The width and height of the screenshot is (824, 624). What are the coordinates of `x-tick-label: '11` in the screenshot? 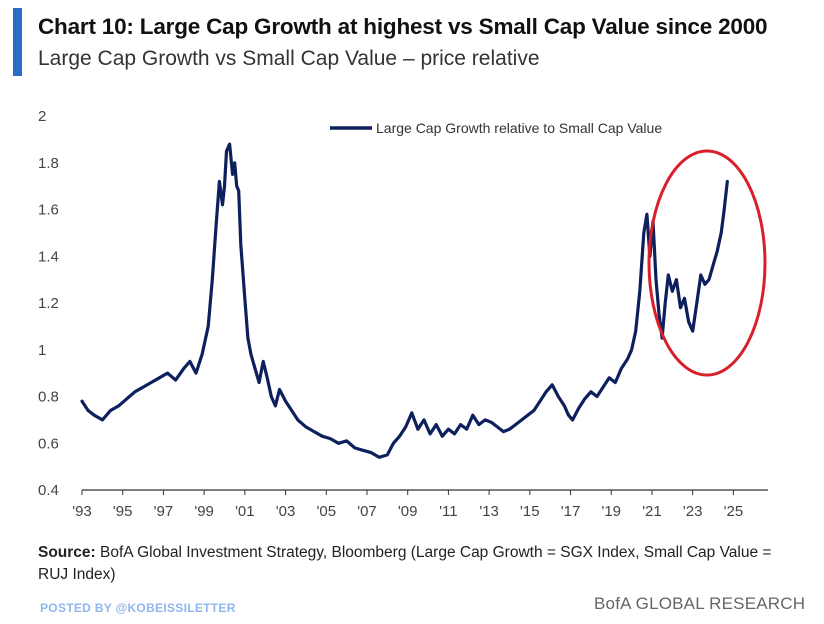 It's located at (448, 511).